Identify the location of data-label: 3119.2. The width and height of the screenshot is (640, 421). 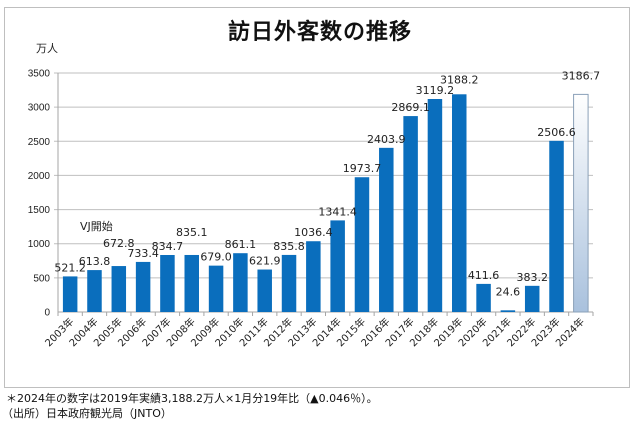
(435, 90).